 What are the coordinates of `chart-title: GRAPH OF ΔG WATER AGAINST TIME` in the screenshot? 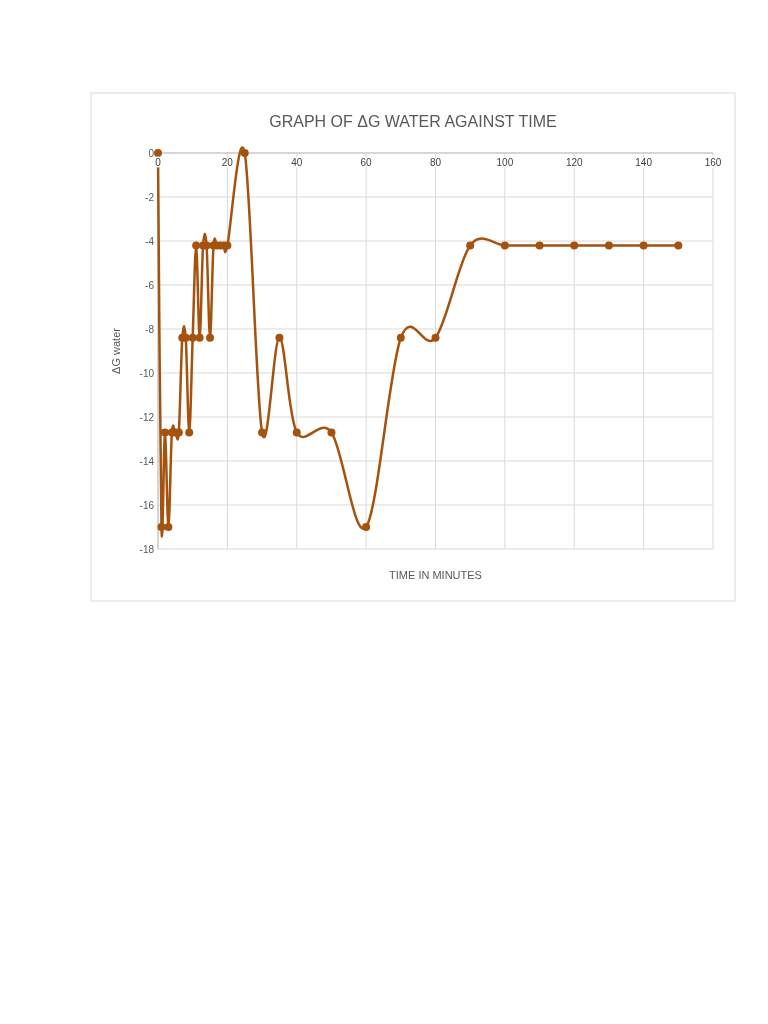 It's located at (413, 121).